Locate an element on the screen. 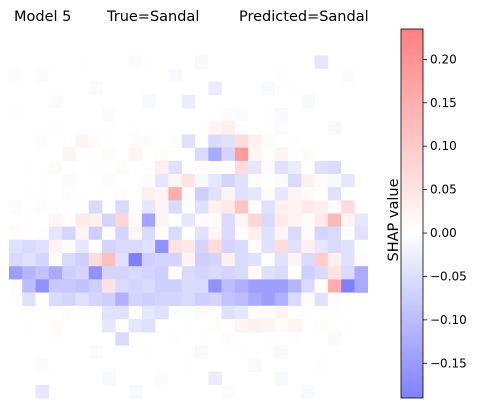  colorbar-tick-label: −0.15 is located at coordinates (448, 363).